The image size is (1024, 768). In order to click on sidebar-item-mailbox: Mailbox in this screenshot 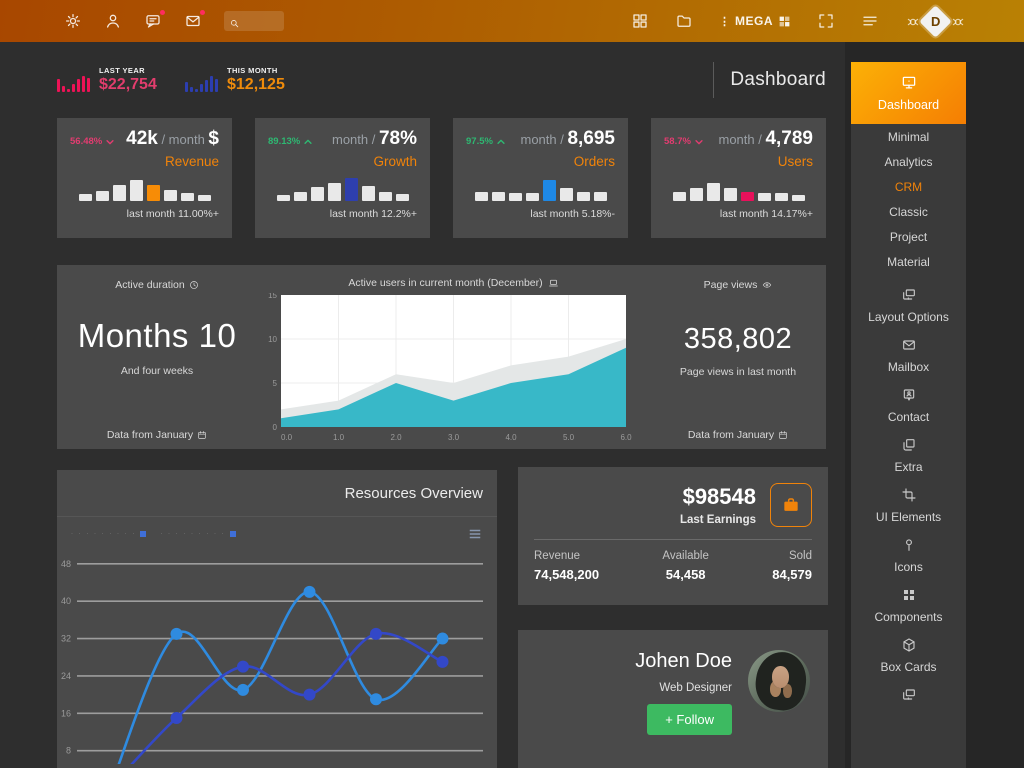, I will do `click(908, 355)`.